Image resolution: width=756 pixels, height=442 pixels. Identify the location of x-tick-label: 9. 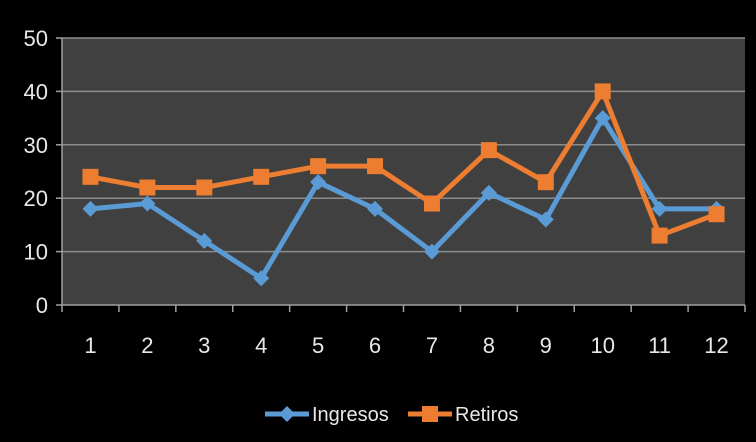
(546, 345).